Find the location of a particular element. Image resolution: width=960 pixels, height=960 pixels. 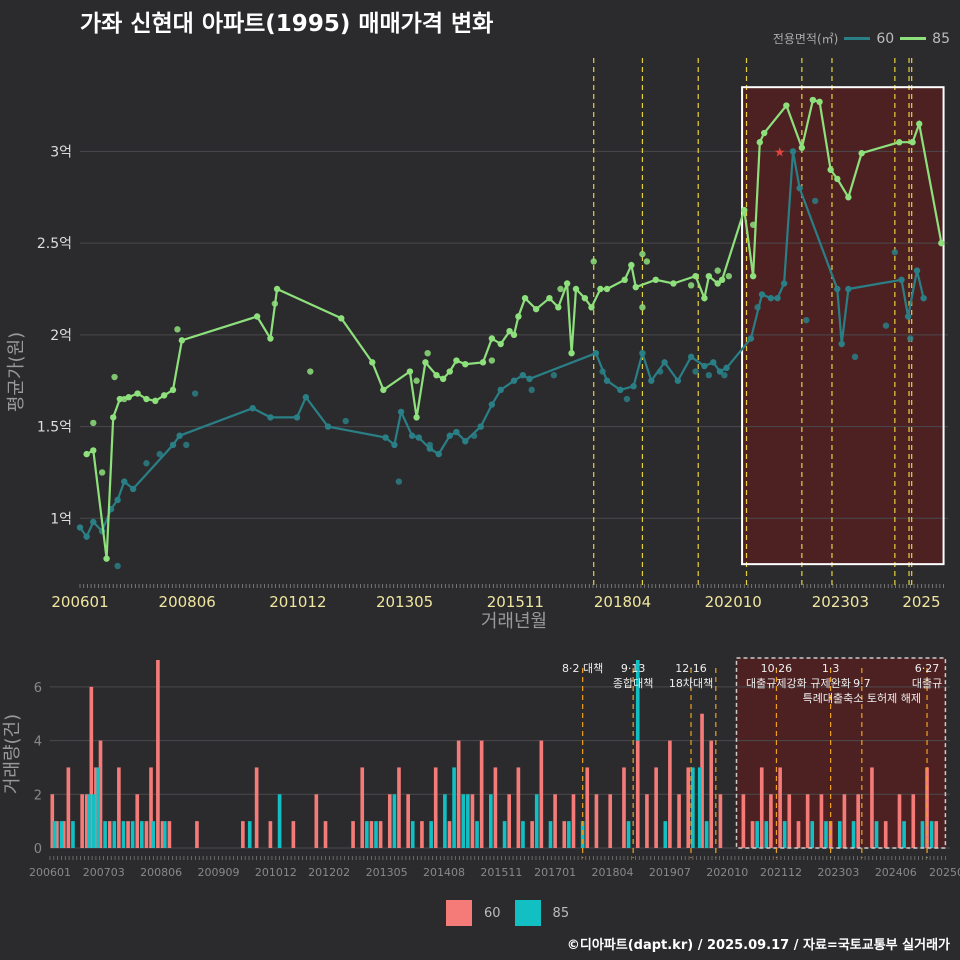

y-axis-title: 평균가(원) is located at coordinates (16, 372).